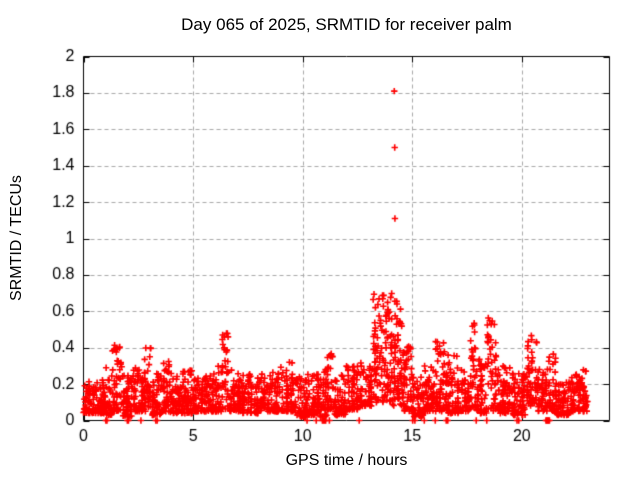 Image resolution: width=640 pixels, height=480 pixels. Describe the element at coordinates (346, 460) in the screenshot. I see `x-axis-label: GPS time / hours` at that location.